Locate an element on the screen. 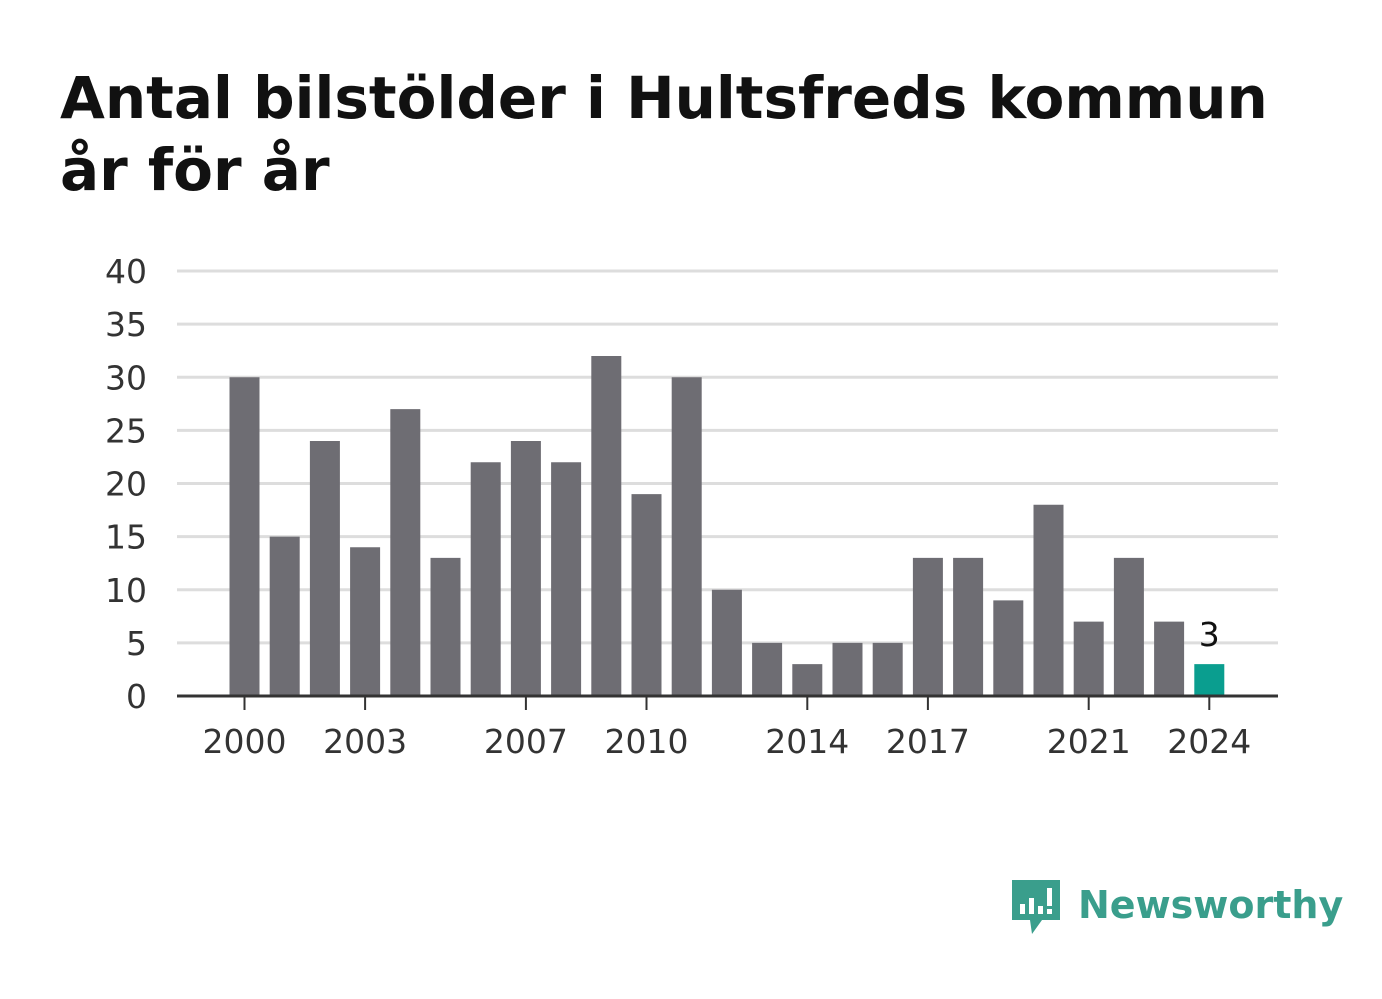 This screenshot has height=999, width=1382. newsworthy-logo-icon is located at coordinates (1036, 907).